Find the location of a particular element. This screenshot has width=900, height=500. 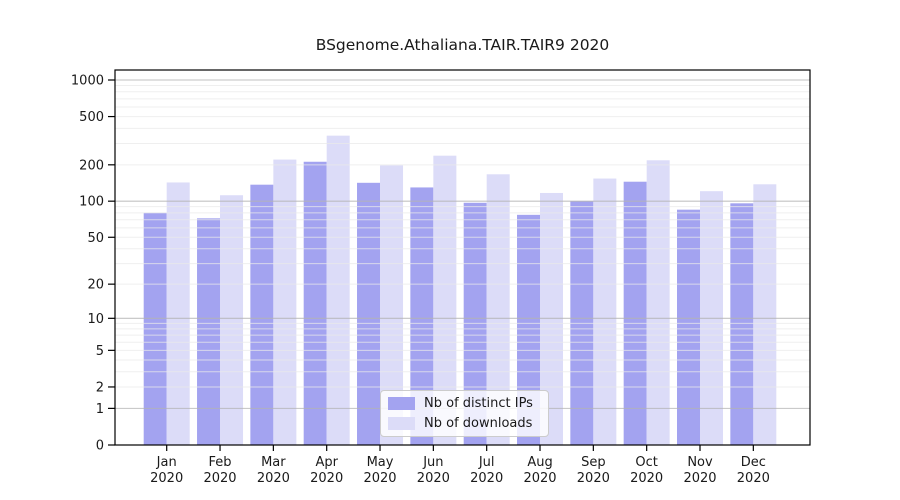

y-tick-label: 10 is located at coordinates (95, 319).